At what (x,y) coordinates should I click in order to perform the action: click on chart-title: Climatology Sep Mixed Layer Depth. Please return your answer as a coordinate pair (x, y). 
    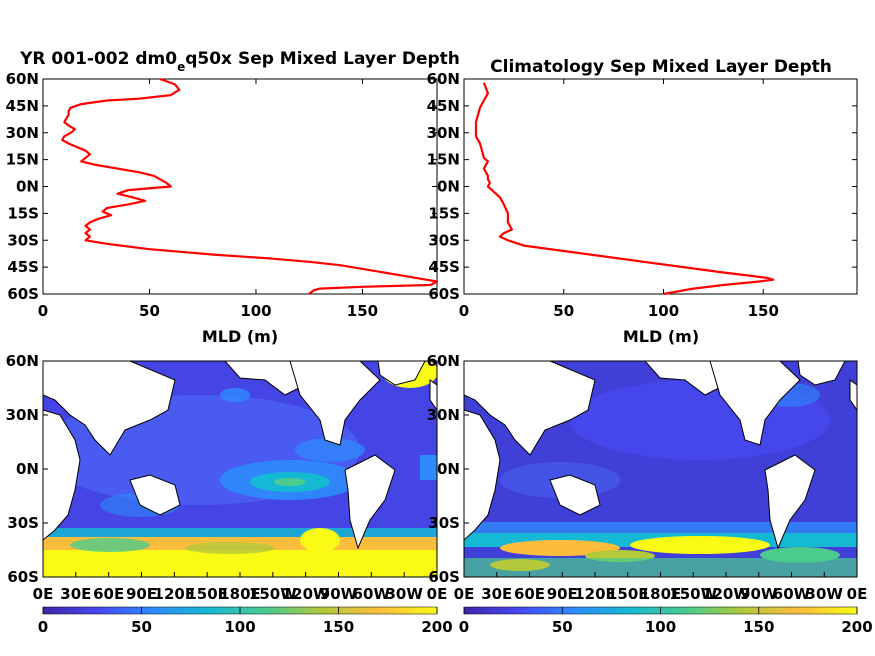
    Looking at the image, I should click on (661, 67).